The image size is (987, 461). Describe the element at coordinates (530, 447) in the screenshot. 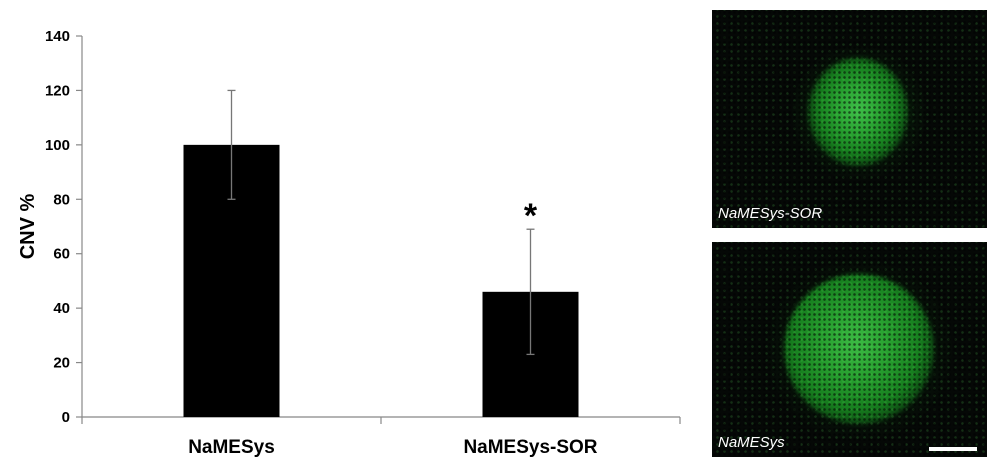

I see `category-label: NaMESys-SOR` at that location.